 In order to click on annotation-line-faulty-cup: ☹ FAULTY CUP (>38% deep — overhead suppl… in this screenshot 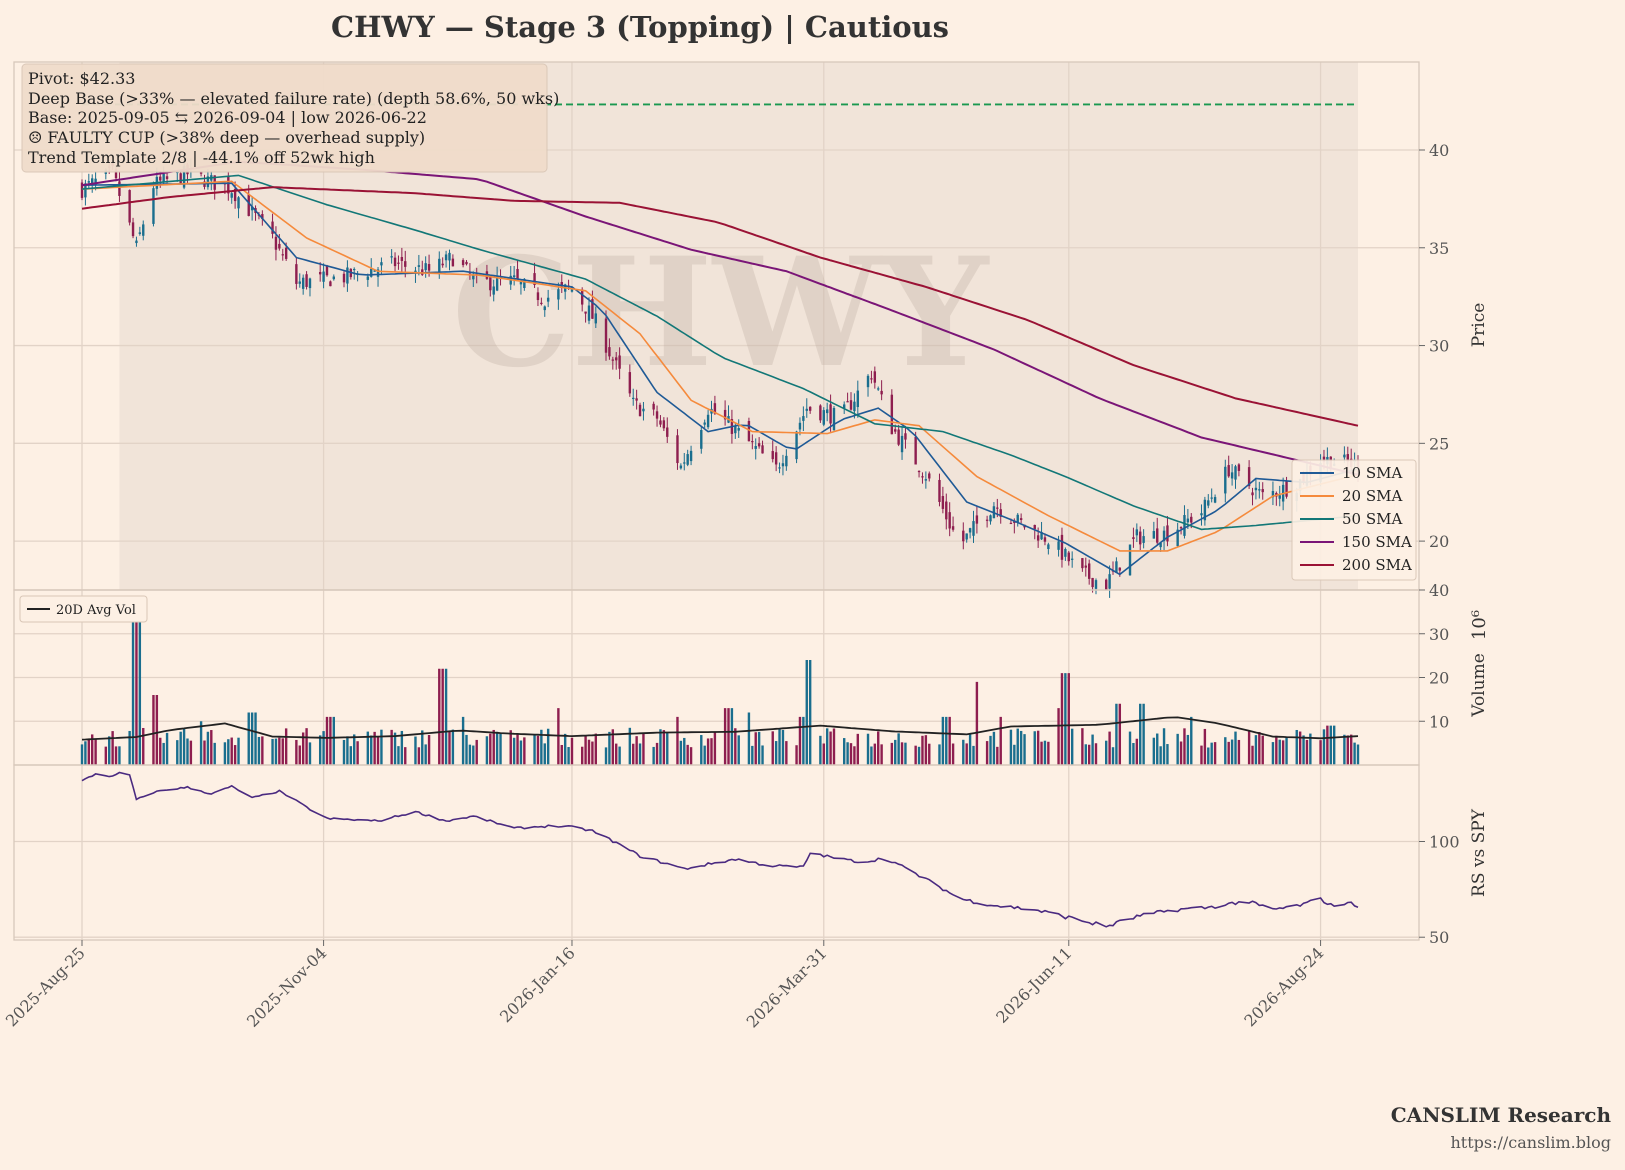, I will do `click(226, 137)`.